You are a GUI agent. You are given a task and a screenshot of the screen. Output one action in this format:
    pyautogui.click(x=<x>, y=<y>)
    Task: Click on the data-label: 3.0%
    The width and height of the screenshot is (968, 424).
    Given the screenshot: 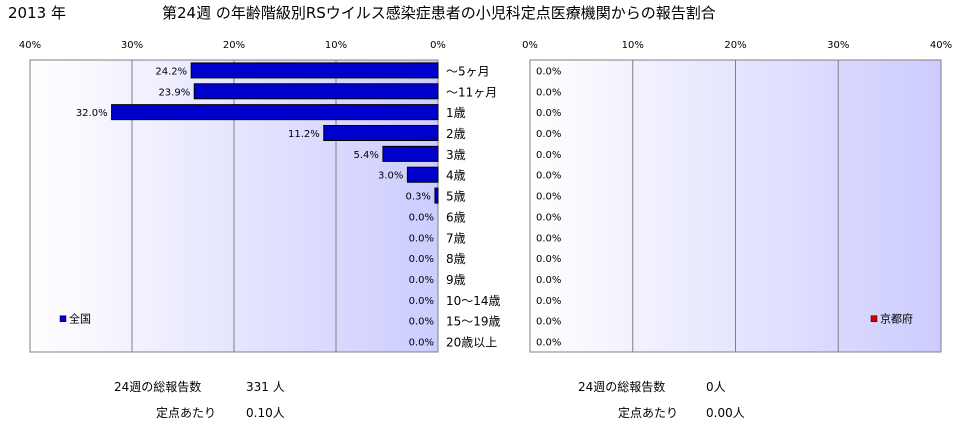 What is the action you would take?
    pyautogui.click(x=390, y=176)
    